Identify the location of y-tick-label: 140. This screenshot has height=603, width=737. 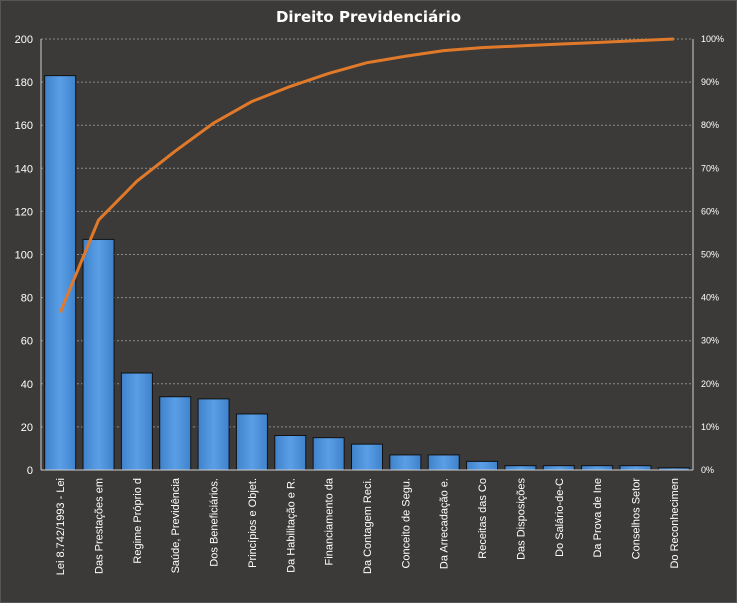
(24, 169).